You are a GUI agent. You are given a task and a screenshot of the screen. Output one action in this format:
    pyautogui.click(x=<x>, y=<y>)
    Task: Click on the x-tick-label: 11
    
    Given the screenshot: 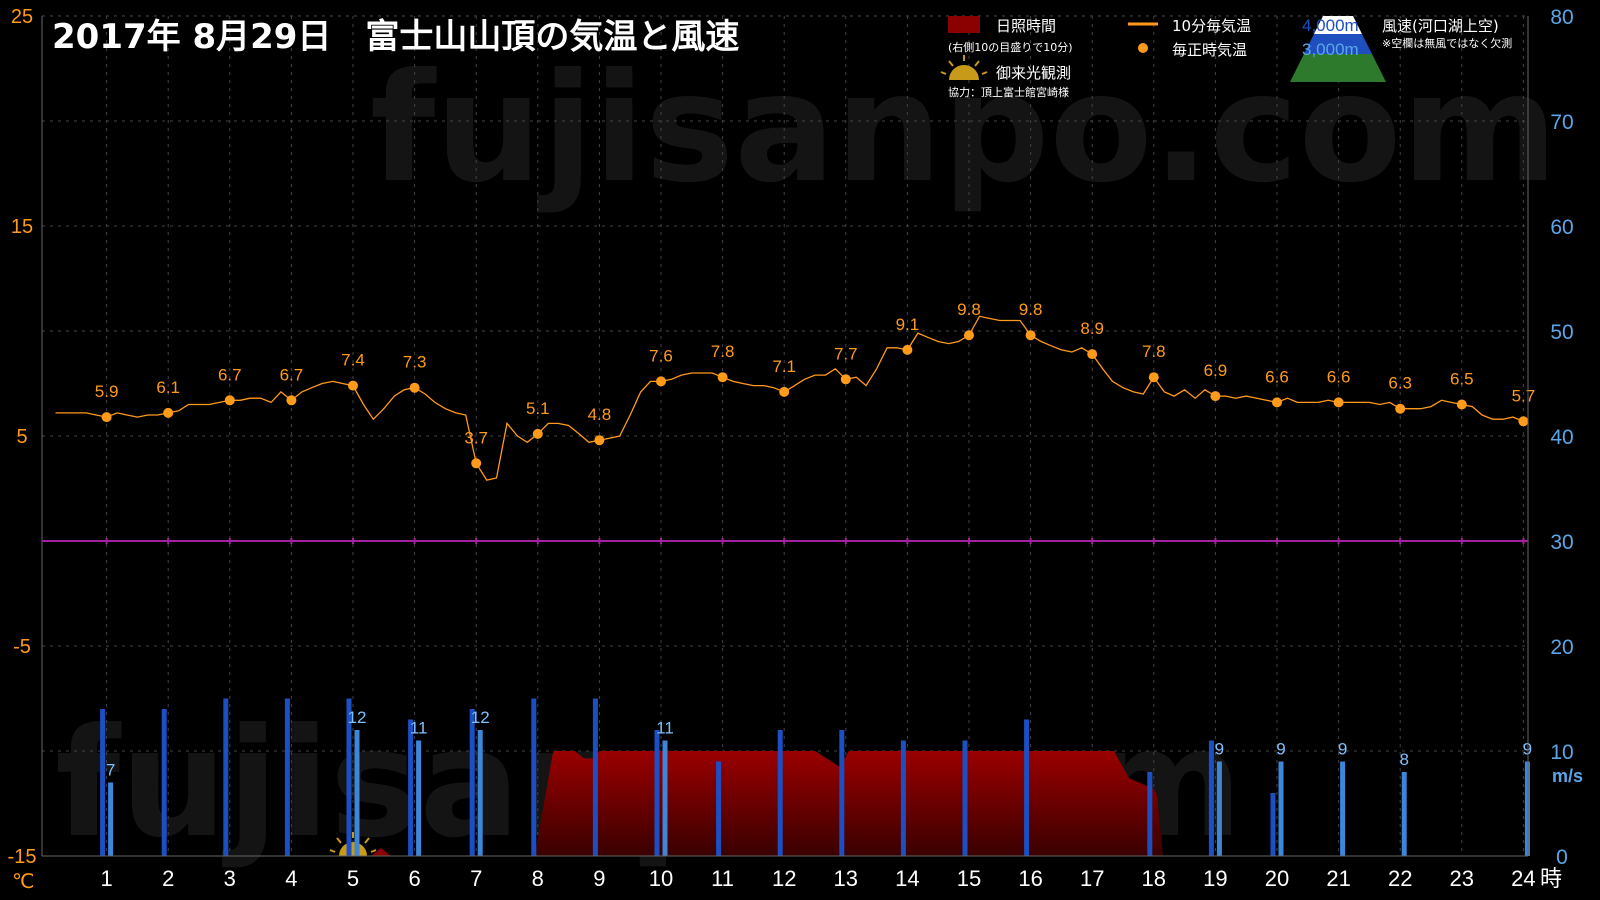 What is the action you would take?
    pyautogui.click(x=722, y=878)
    